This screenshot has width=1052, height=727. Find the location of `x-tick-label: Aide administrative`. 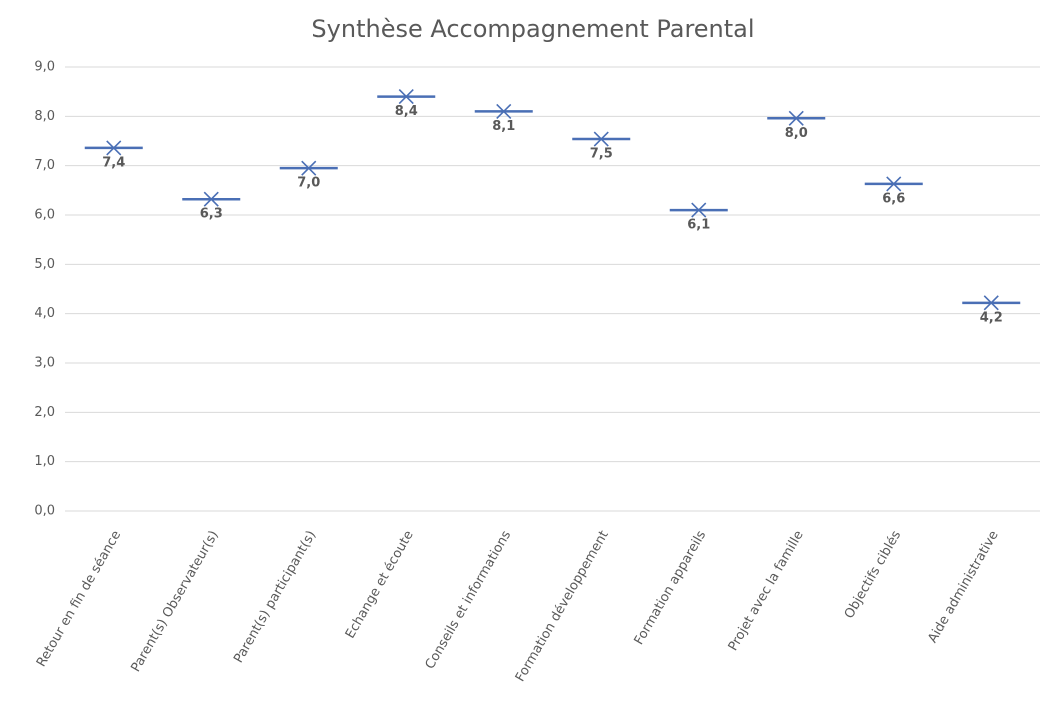

x-tick-label: Aide administrative is located at coordinates (963, 586).